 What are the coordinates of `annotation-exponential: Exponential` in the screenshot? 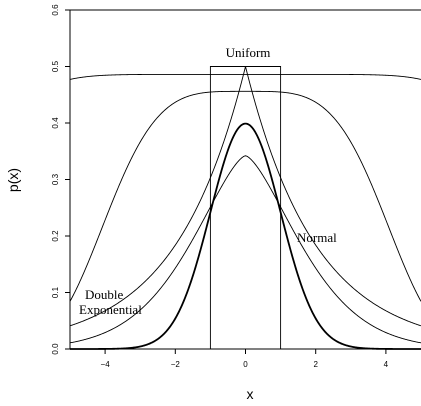 It's located at (110, 309).